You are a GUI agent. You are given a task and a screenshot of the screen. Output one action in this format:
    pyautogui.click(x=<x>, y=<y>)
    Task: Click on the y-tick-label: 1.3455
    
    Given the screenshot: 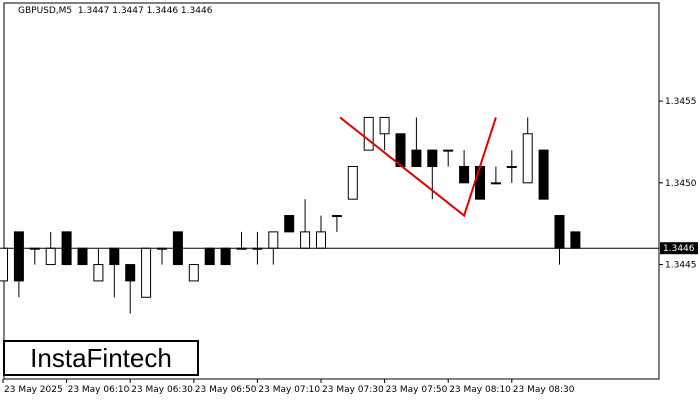 What is the action you would take?
    pyautogui.click(x=681, y=102)
    